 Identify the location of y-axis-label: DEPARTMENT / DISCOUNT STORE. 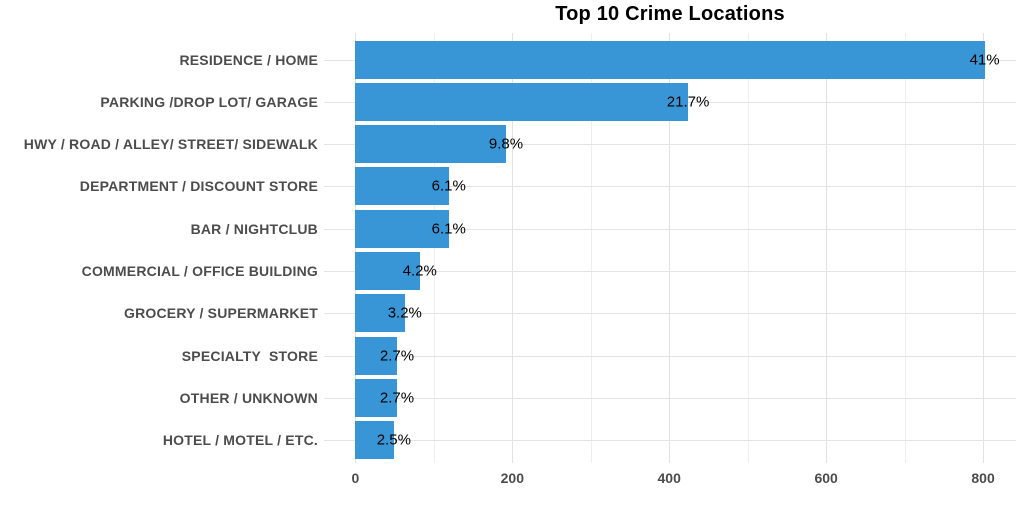
(198, 186).